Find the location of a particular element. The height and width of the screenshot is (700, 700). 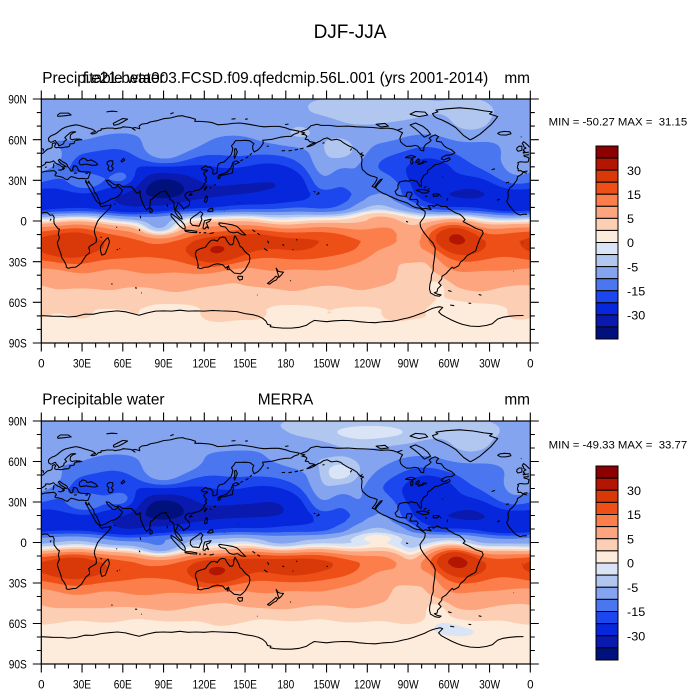

svg-text: MIN = -49.33 MAX = 33.77 is located at coordinates (618, 445).